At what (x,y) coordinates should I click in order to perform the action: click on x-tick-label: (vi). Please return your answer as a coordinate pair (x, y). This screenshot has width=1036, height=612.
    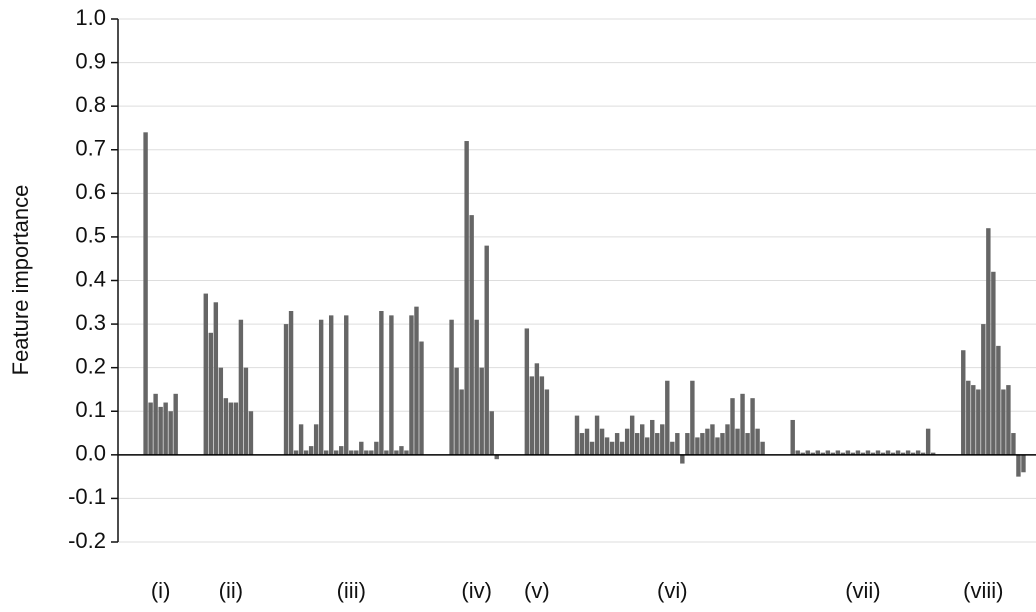
    Looking at the image, I should click on (672, 590).